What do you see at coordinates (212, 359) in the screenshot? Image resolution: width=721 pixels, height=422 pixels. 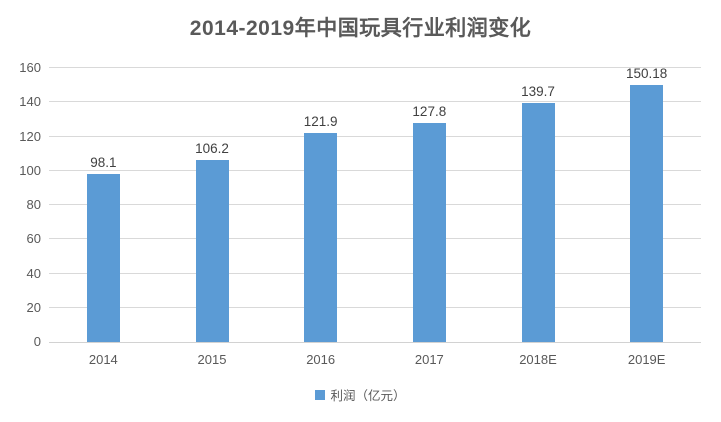 I see `x-axis-label: 2015` at bounding box center [212, 359].